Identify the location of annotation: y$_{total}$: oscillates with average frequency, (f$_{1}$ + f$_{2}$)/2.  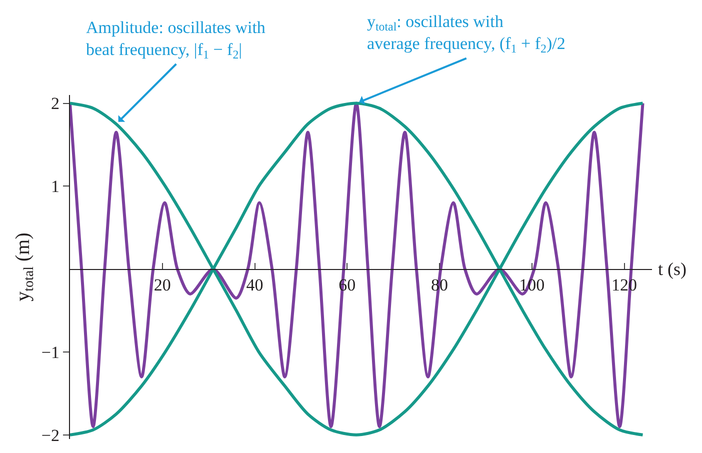
(466, 34).